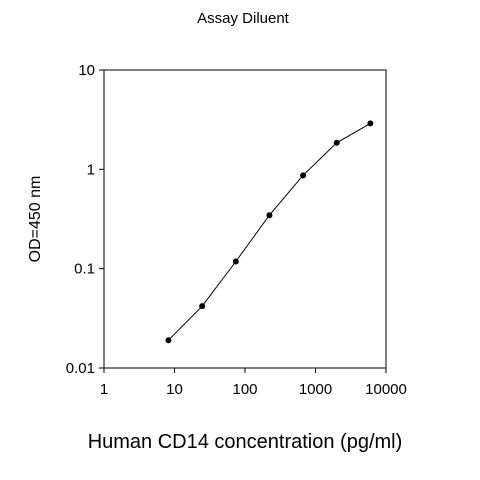  What do you see at coordinates (85, 219) in the screenshot?
I see `y-axis-ticks: 0.01 0.1 1 10` at bounding box center [85, 219].